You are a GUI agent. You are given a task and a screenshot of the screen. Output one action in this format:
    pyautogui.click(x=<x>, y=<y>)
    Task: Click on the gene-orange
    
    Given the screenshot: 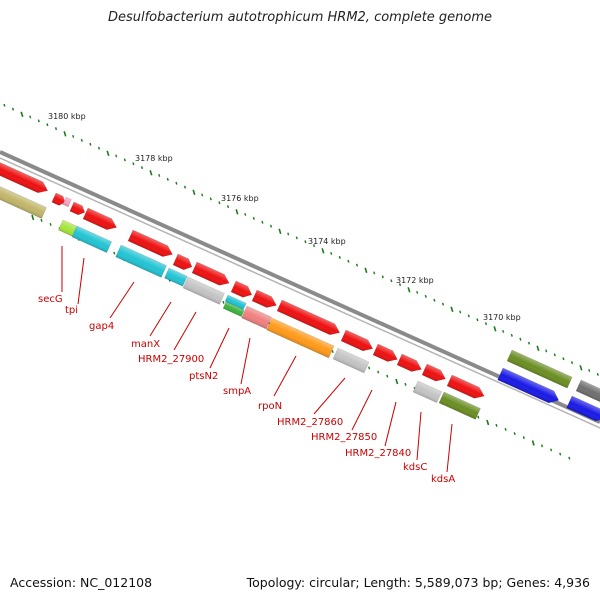 What is the action you would take?
    pyautogui.click(x=300, y=338)
    